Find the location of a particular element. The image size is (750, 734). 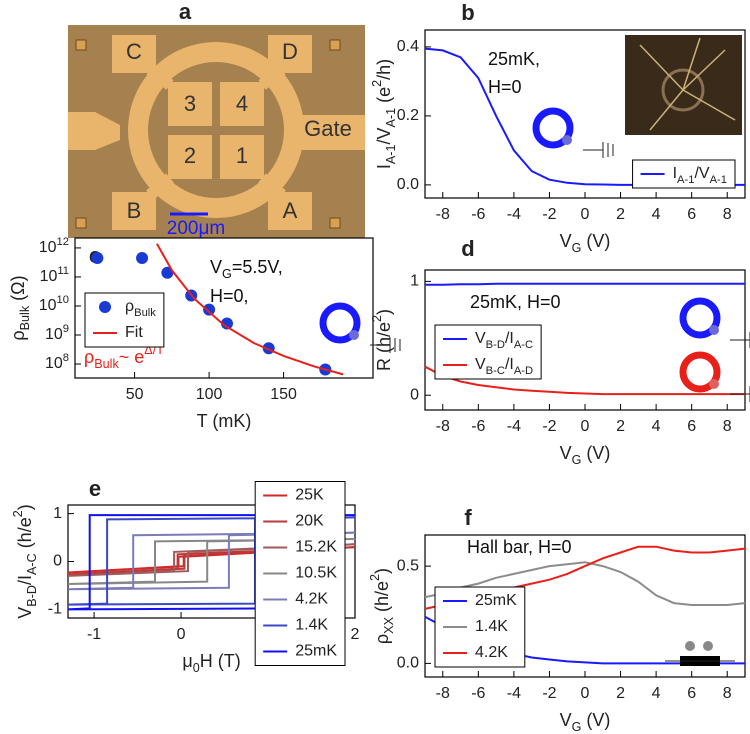

y-axis-title: ρBulk (Ω) is located at coordinates (20, 307).